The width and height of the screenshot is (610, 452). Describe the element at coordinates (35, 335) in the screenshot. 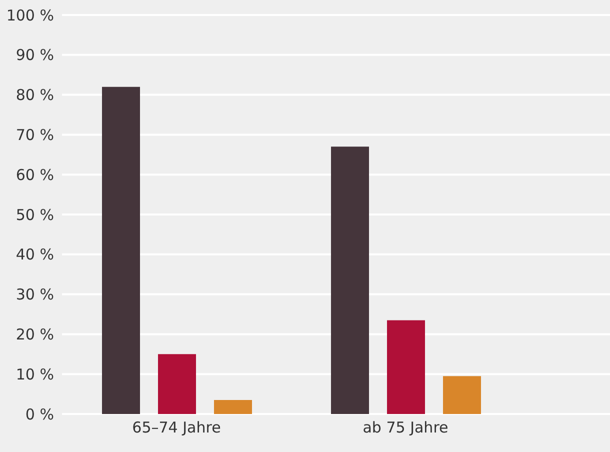

I see `y-tick-label: 20 %` at that location.